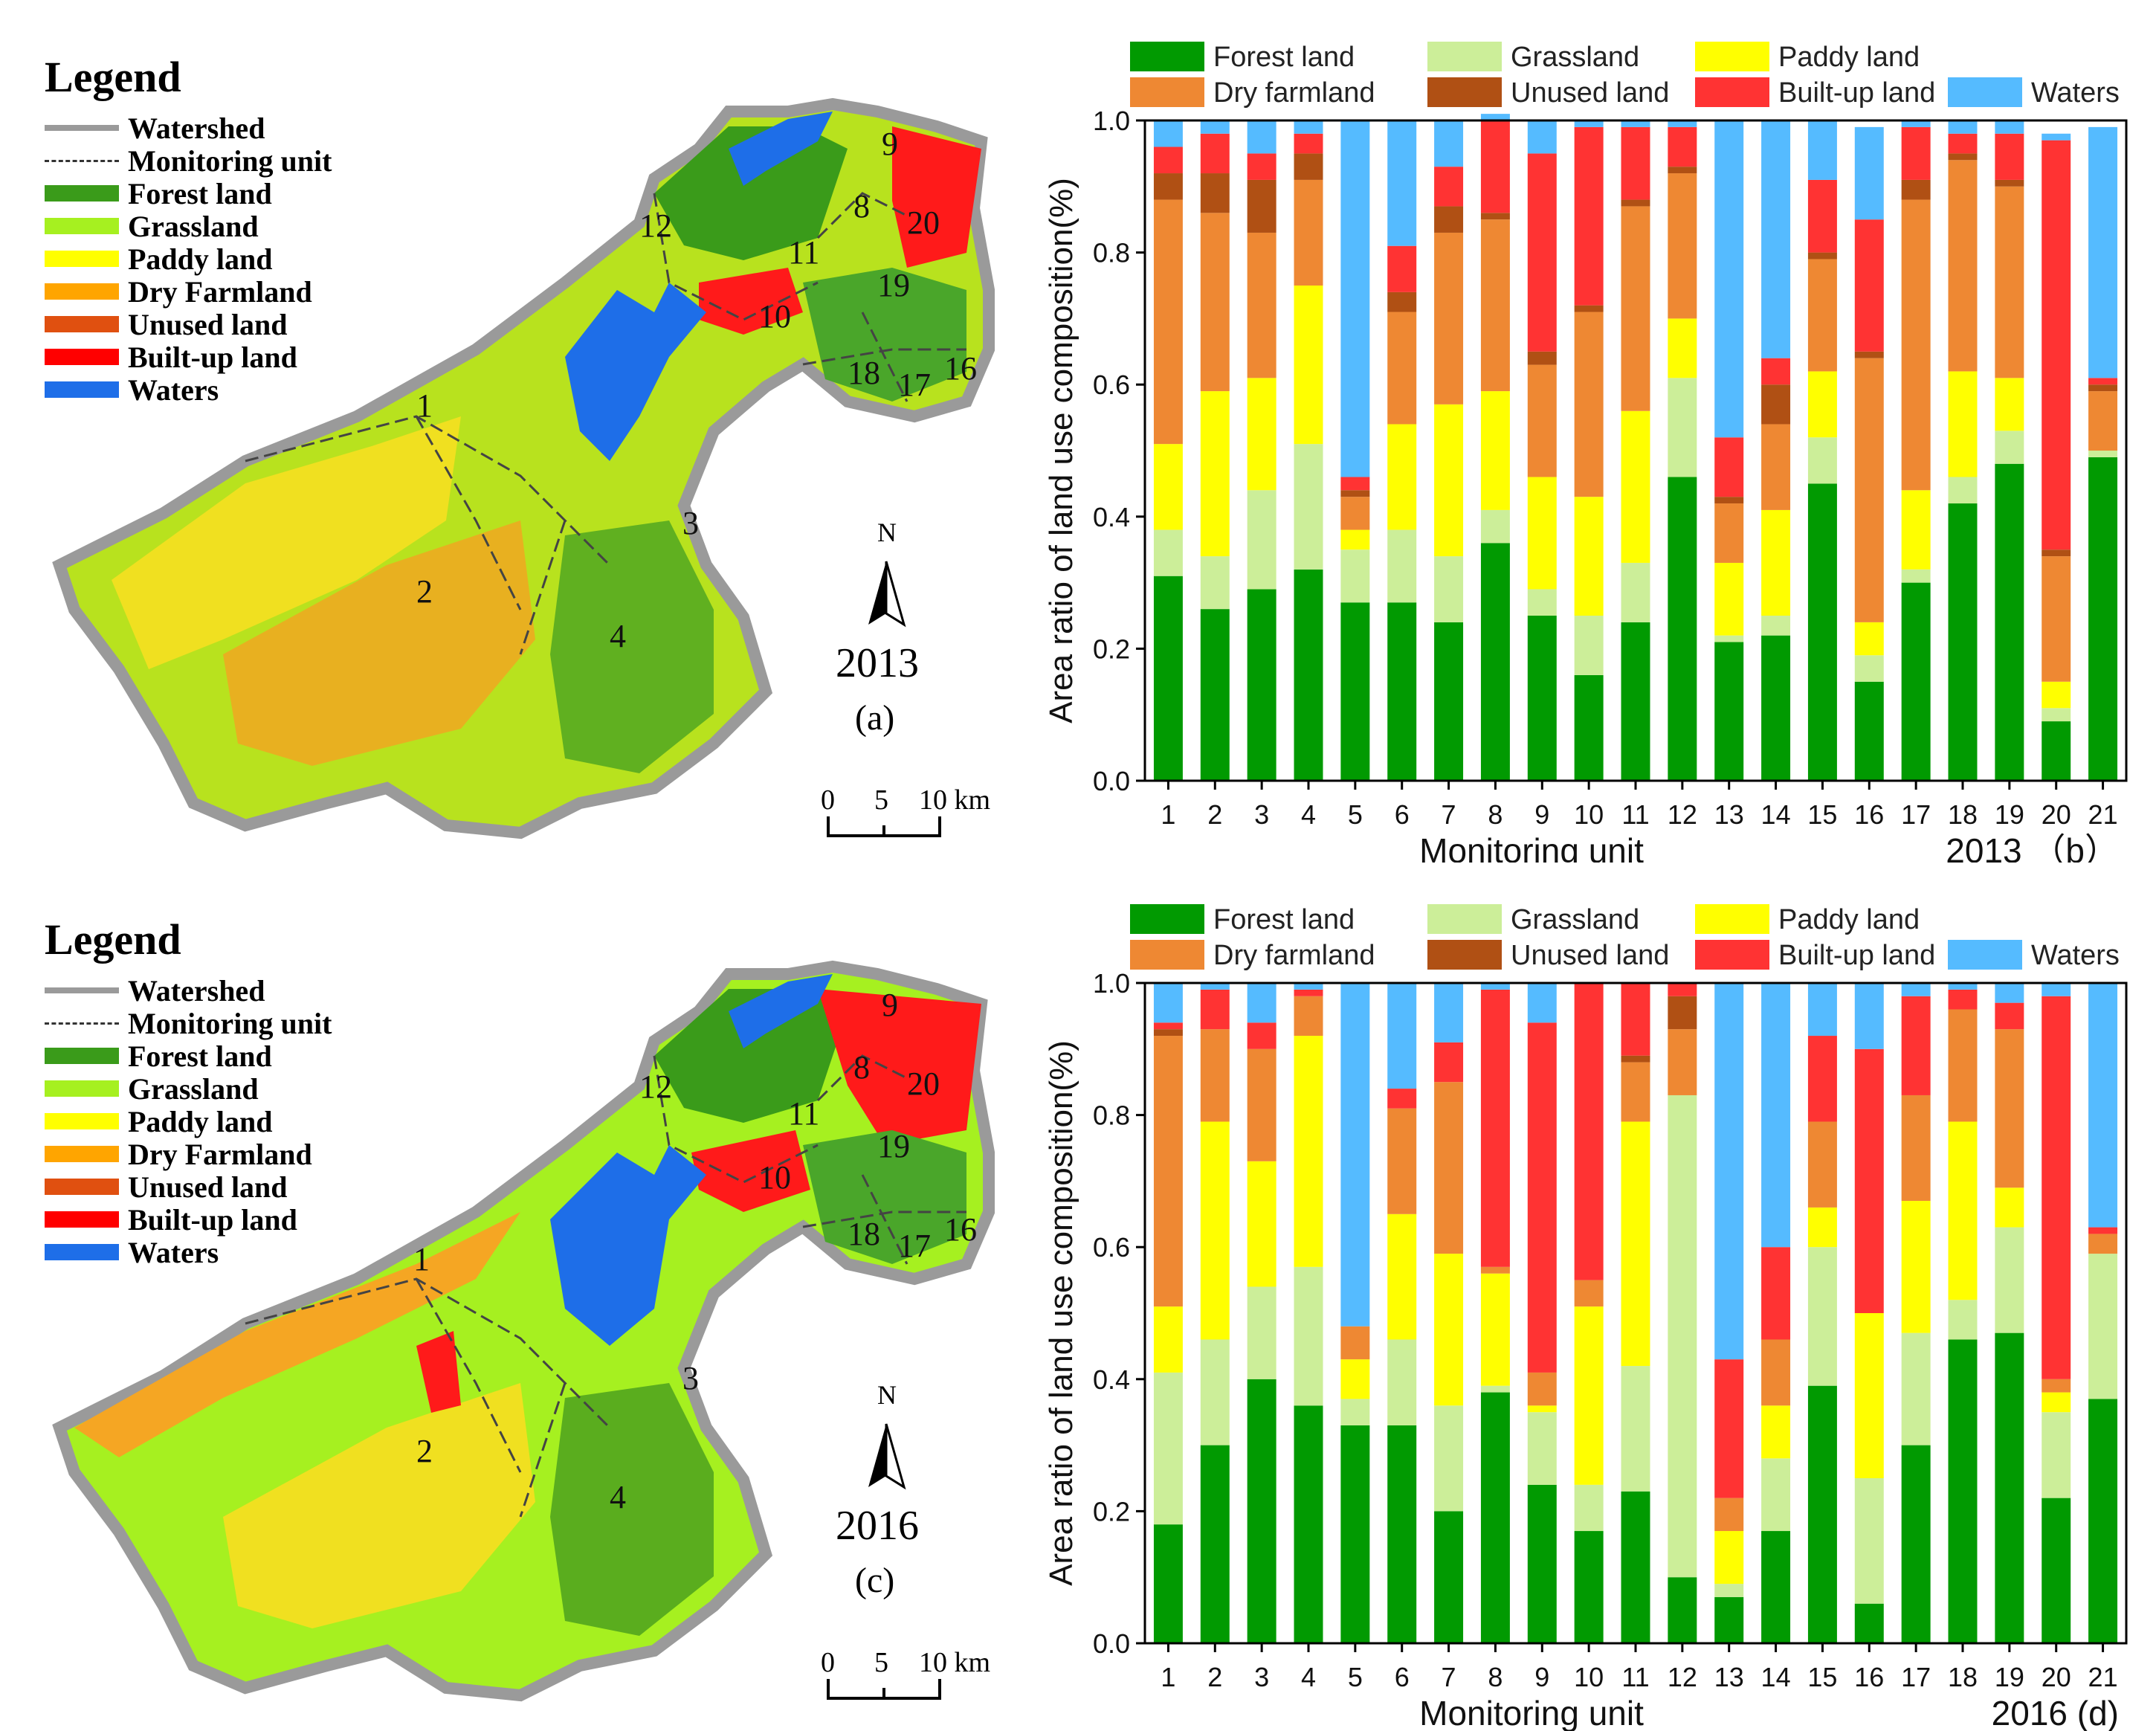 The image size is (2156, 1731). I want to click on unit-label: 12, so click(655, 1086).